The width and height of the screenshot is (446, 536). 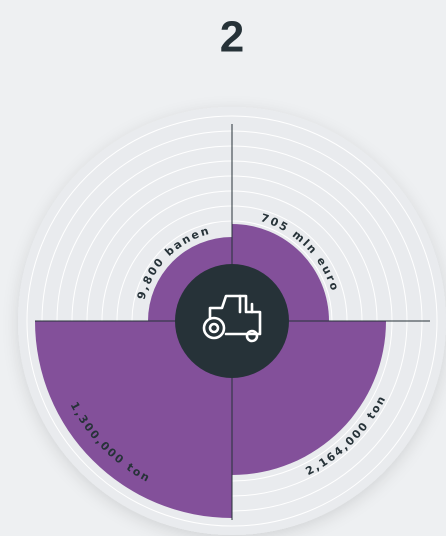 I want to click on title: 2, so click(x=232, y=37).